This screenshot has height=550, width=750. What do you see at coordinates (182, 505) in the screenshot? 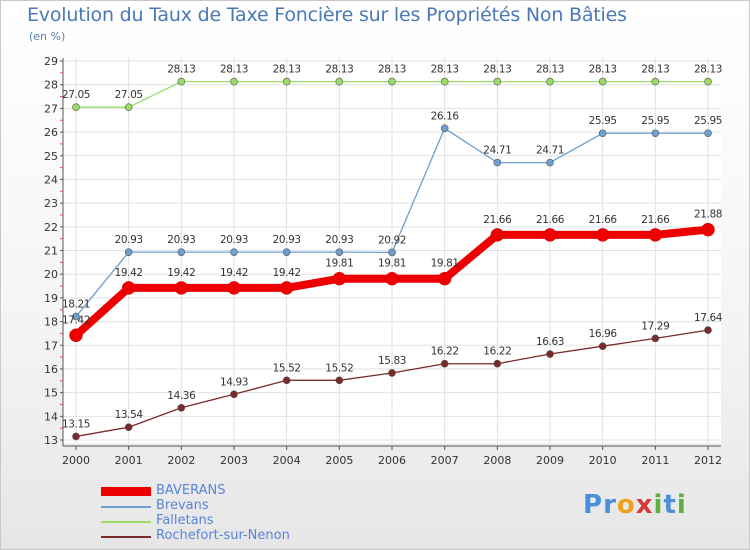
I see `legend-label: Brevans` at bounding box center [182, 505].